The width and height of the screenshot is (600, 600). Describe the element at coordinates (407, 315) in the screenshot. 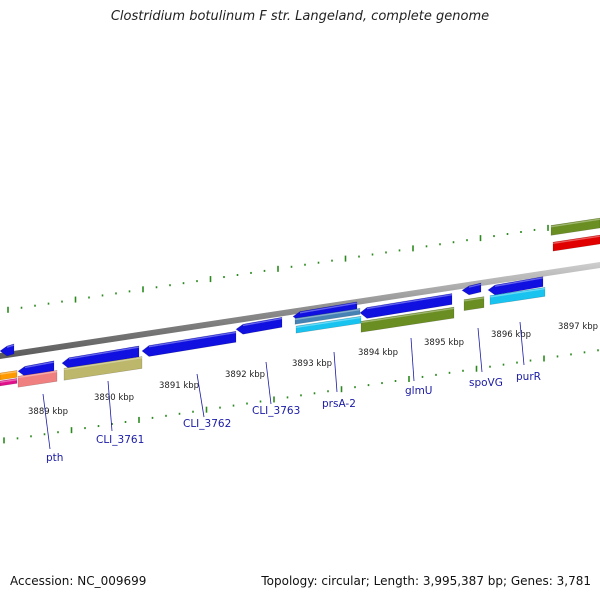

I see `gene-block-glmU-shine` at that location.